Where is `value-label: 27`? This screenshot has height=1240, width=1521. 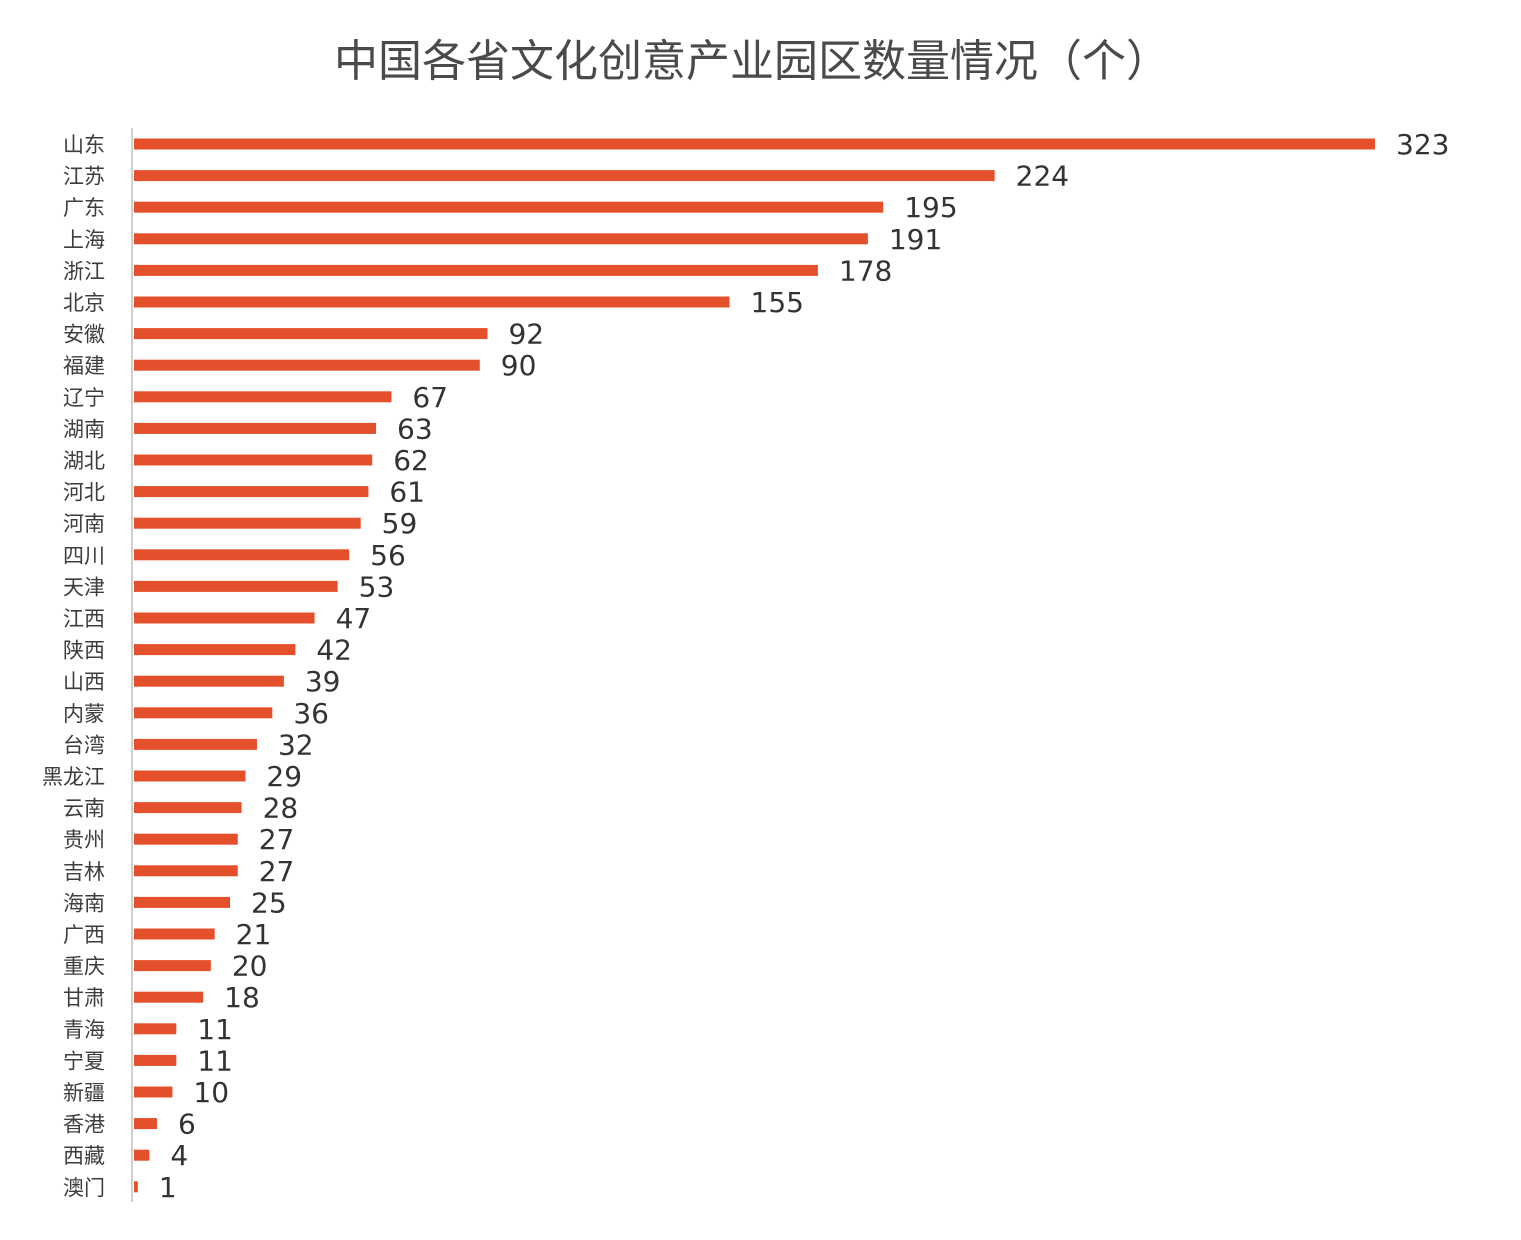 value-label: 27 is located at coordinates (277, 839).